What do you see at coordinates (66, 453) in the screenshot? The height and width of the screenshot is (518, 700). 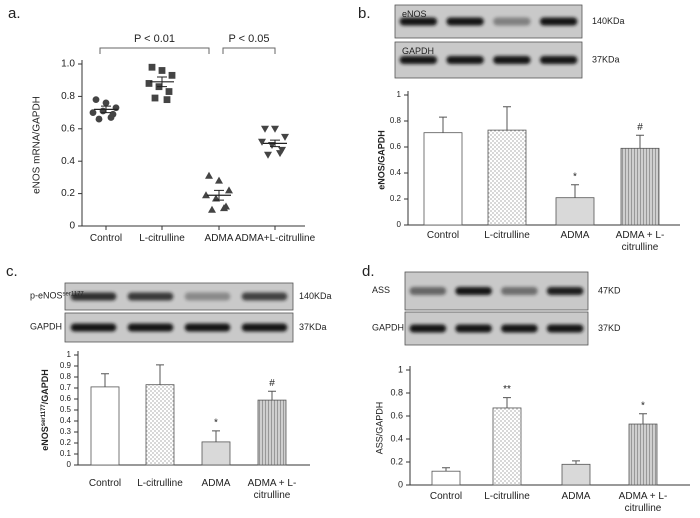 I see `y-tick-label: 0.1` at bounding box center [66, 453].